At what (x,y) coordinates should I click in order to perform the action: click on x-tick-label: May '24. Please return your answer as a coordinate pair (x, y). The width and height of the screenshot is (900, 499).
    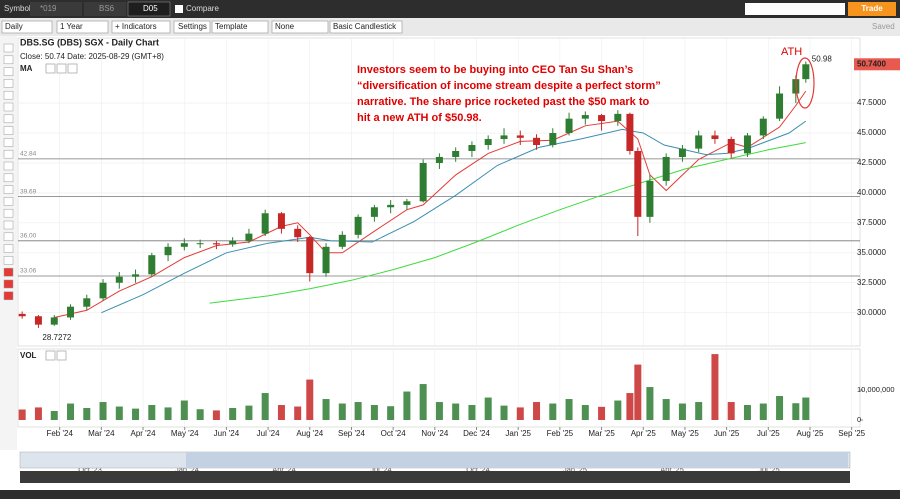
    Looking at the image, I should click on (185, 433).